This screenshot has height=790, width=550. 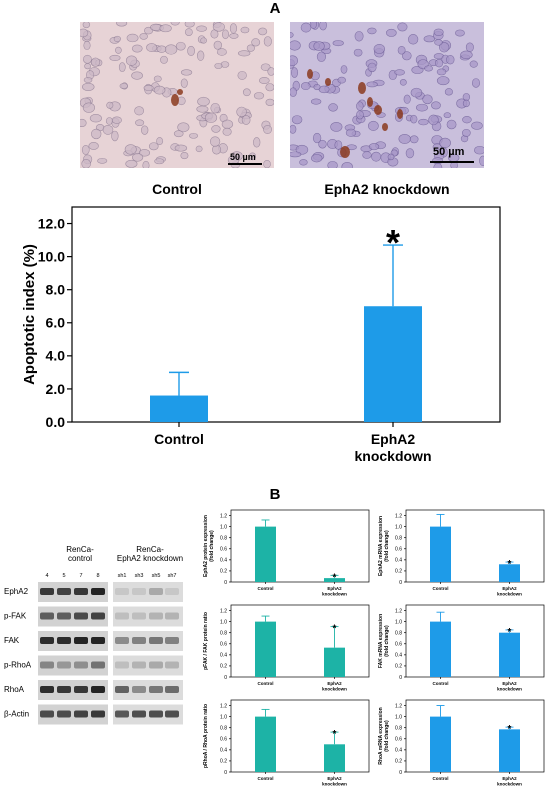 I want to click on y-tick-label: 0.8, so click(x=223, y=728).